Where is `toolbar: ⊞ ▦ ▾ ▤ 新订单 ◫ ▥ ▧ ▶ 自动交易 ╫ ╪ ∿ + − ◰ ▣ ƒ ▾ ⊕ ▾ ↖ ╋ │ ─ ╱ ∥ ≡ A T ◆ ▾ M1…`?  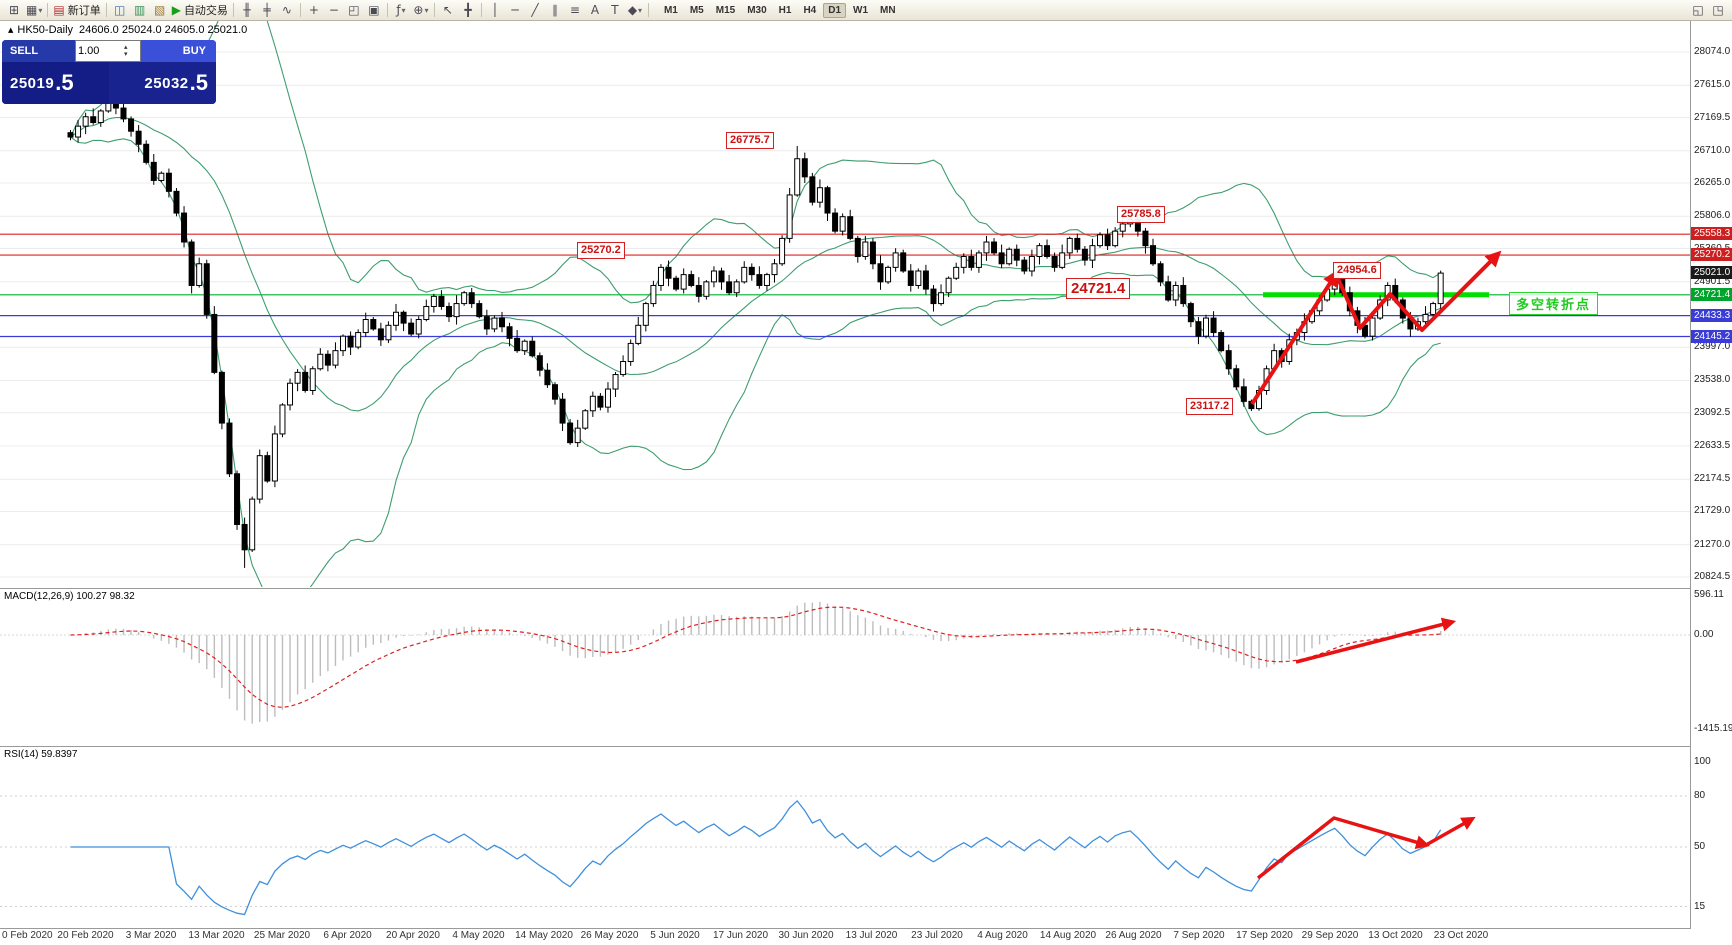
toolbar: ⊞ ▦ ▾ ▤ 新订单 ◫ ▥ ▧ ▶ 自动交易 ╫ ╪ ∿ + − ◰ ▣ ƒ ▾ ⊕ ▾ ↖ ╋ │ ─ ╱ ∥ ≡ A T ◆ ▾ M1… is located at coordinates (866, 10).